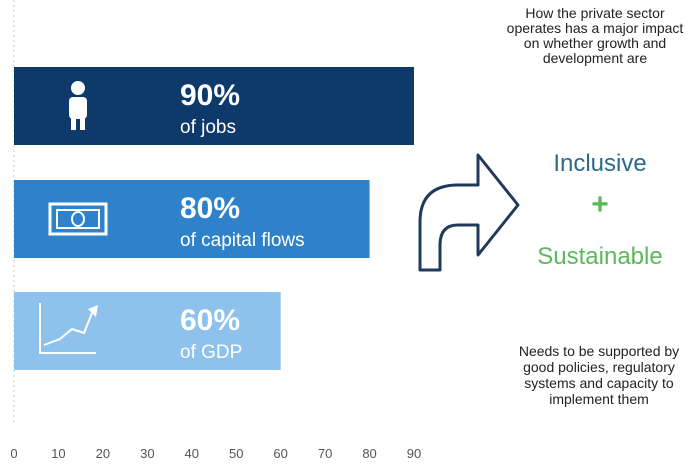  What do you see at coordinates (325, 453) in the screenshot?
I see `x-tick-label: 70` at bounding box center [325, 453].